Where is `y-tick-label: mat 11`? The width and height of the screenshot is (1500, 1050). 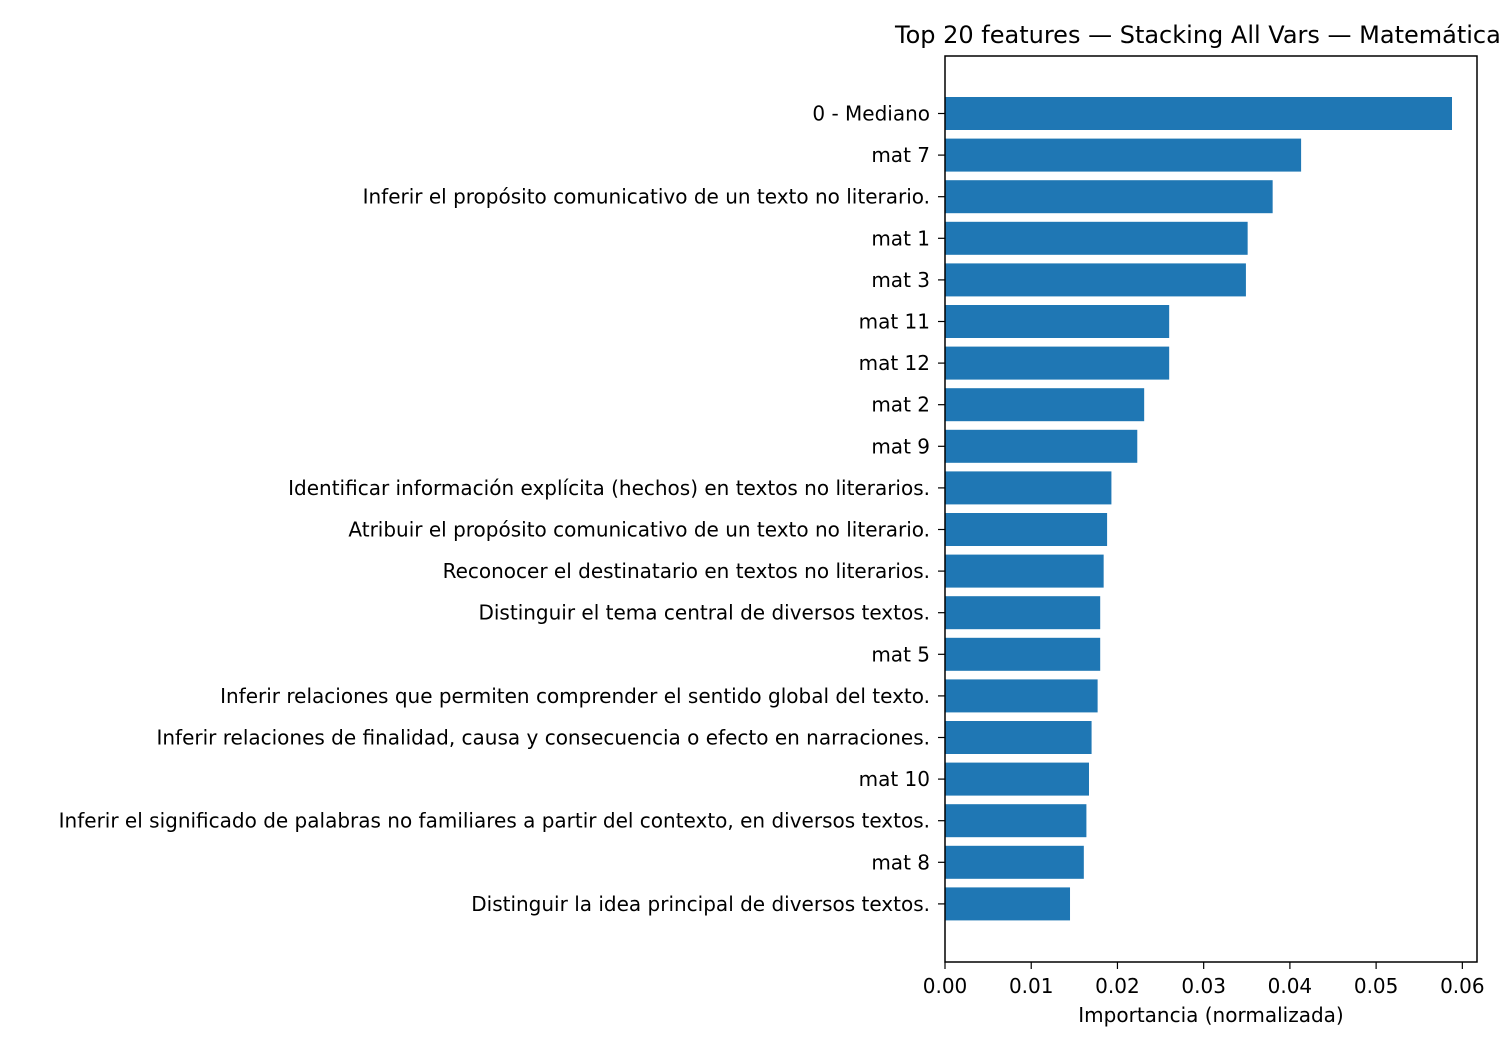
y-tick-label: mat 11 is located at coordinates (894, 322).